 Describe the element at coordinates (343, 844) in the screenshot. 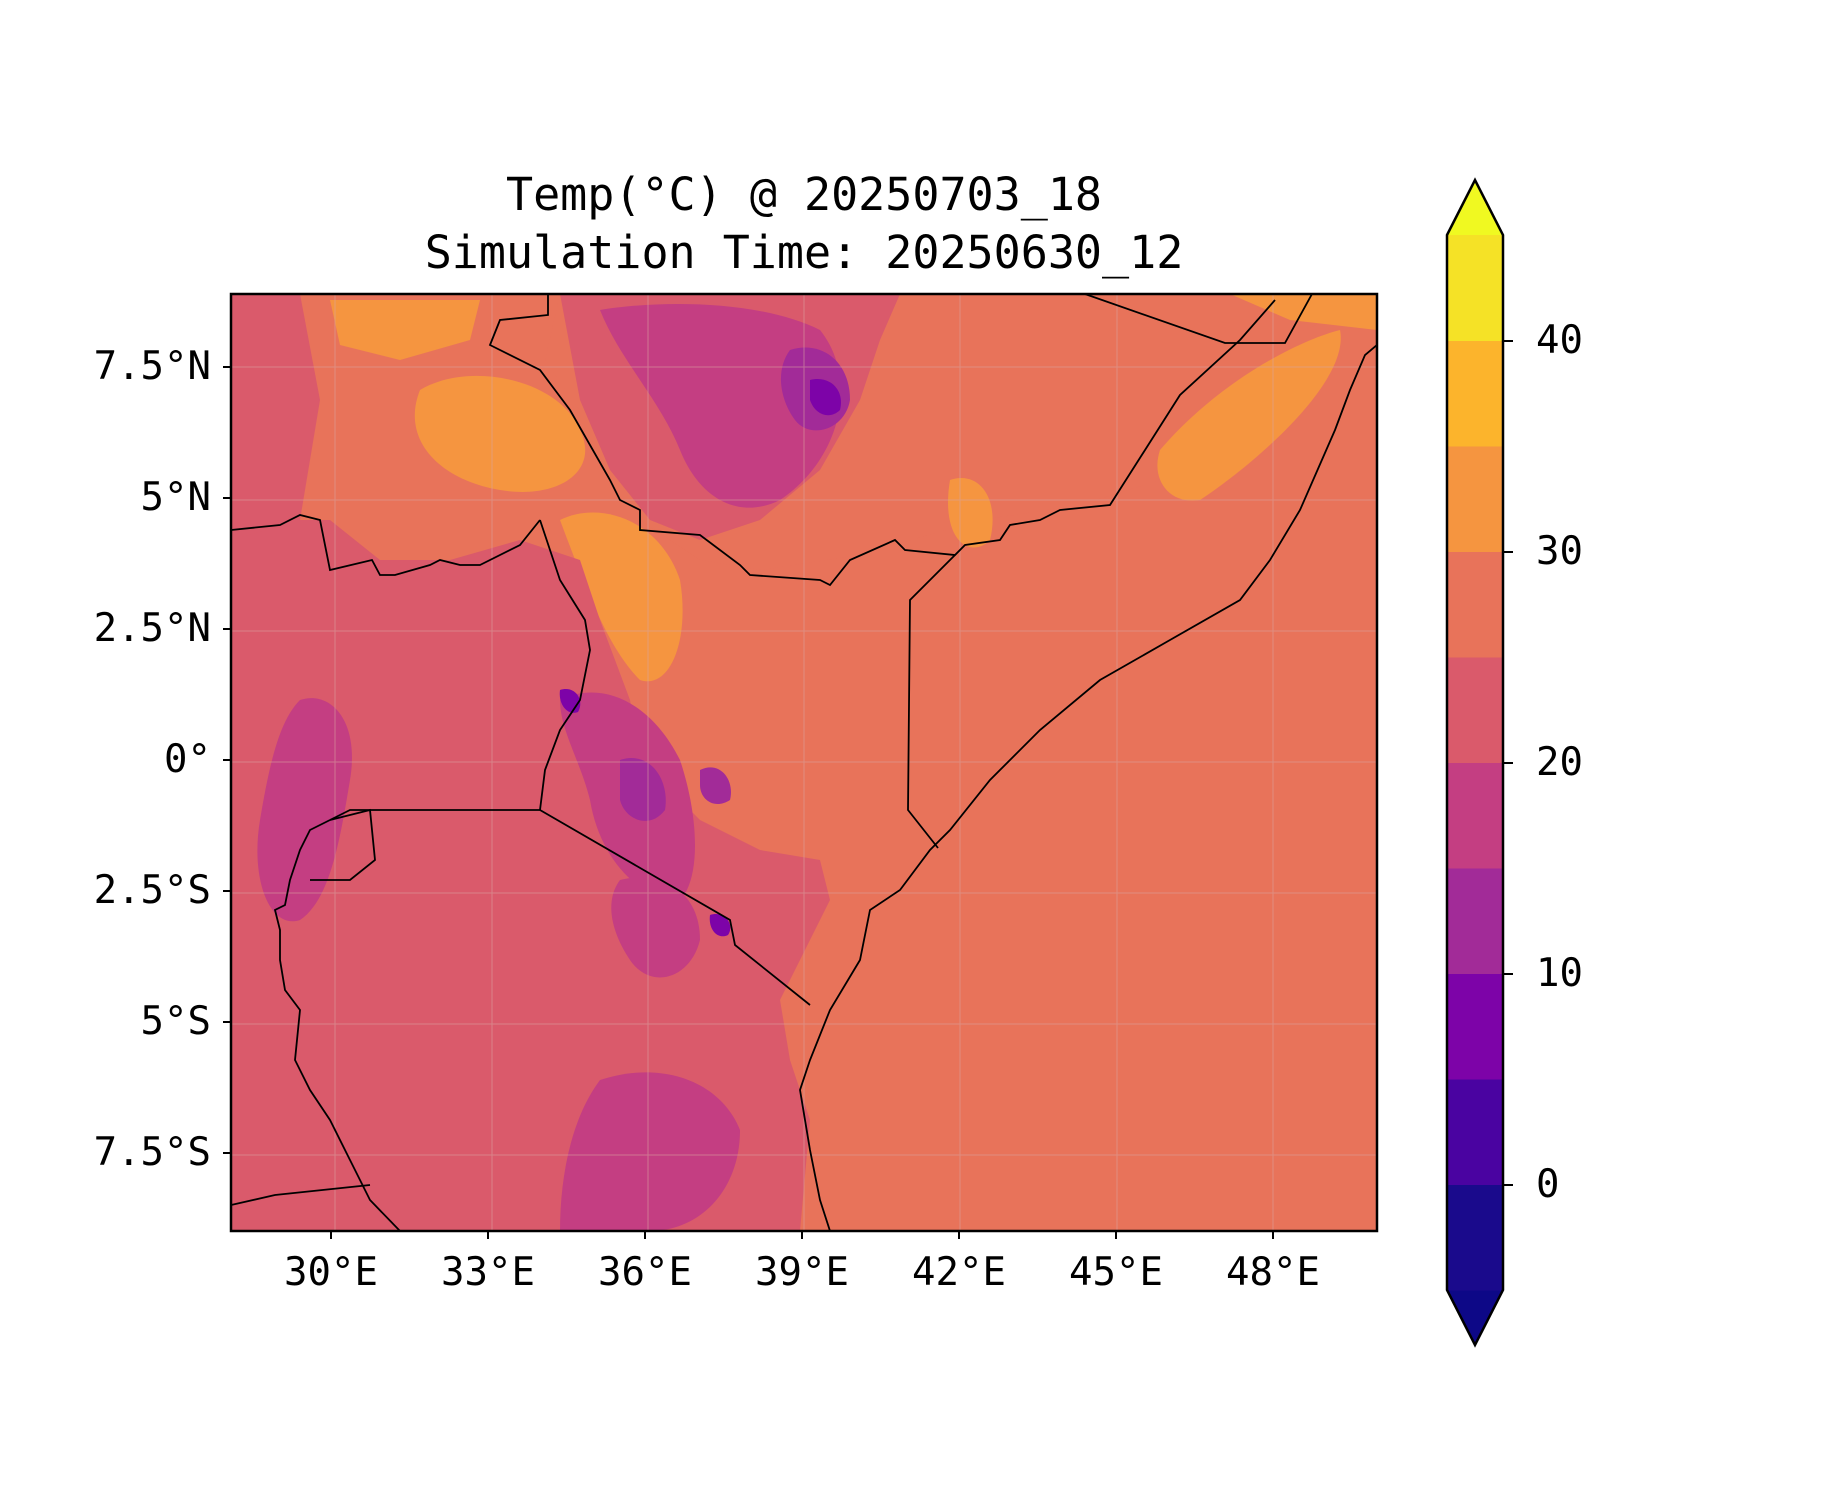

I see `rwanda-burundi-border` at that location.